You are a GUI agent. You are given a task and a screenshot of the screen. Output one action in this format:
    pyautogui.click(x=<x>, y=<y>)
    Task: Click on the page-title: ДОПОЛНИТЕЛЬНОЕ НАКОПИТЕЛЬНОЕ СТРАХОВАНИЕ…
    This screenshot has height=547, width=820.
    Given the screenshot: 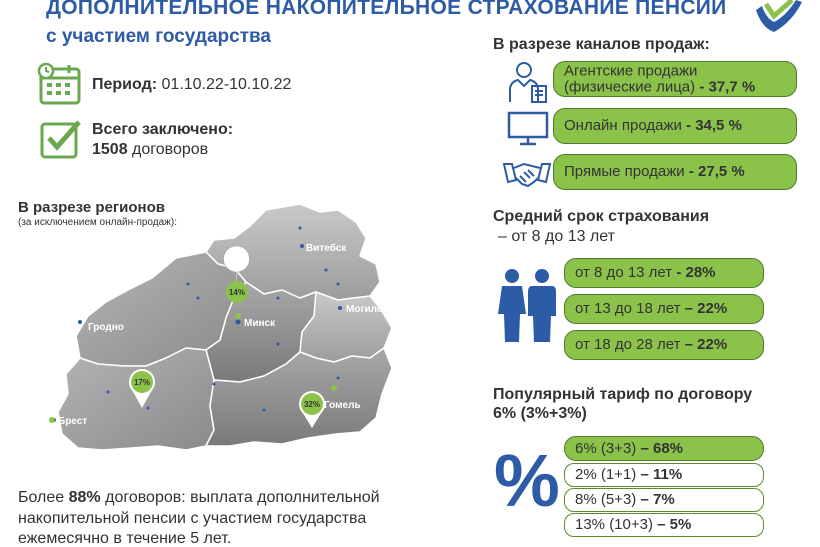 What is the action you would take?
    pyautogui.click(x=386, y=9)
    